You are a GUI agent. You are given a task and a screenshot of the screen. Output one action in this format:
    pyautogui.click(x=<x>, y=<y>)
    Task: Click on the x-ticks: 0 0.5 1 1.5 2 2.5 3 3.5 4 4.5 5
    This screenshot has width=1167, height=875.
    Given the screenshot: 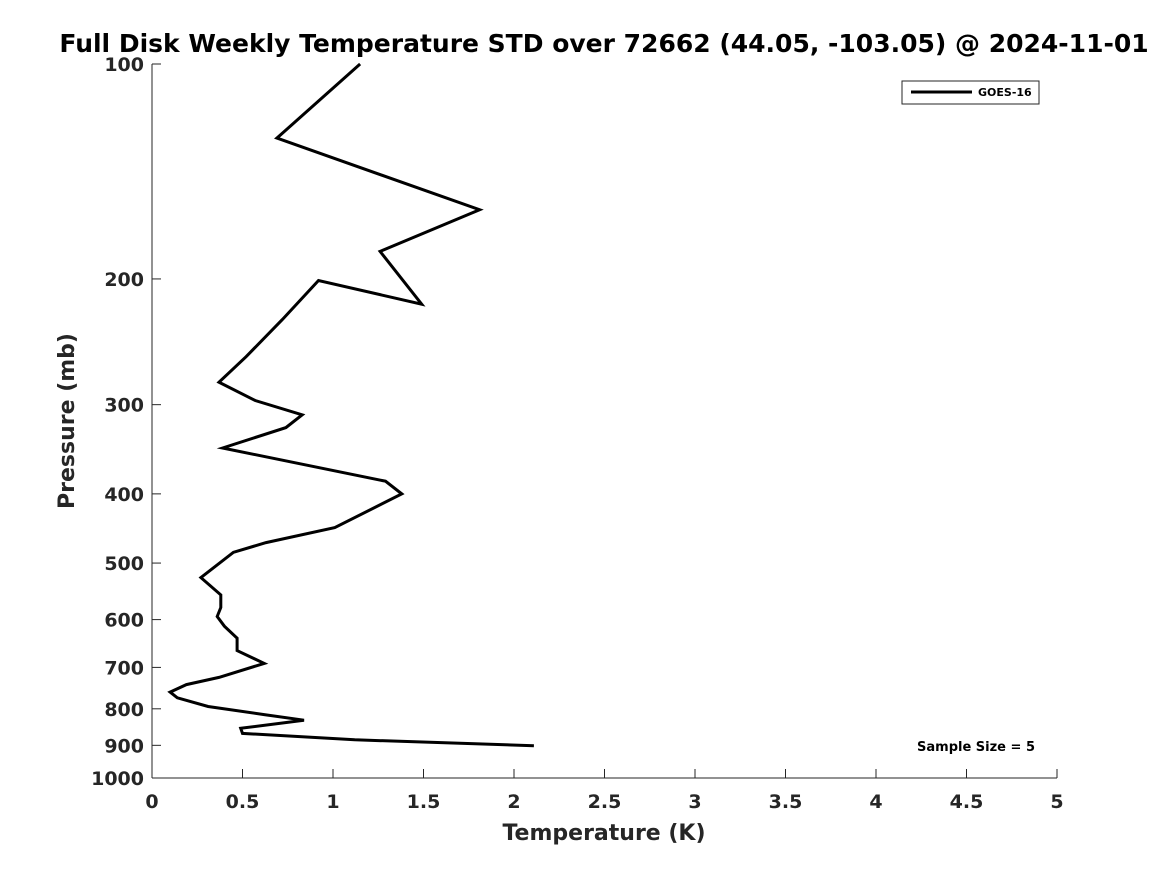 What is the action you would take?
    pyautogui.click(x=604, y=791)
    